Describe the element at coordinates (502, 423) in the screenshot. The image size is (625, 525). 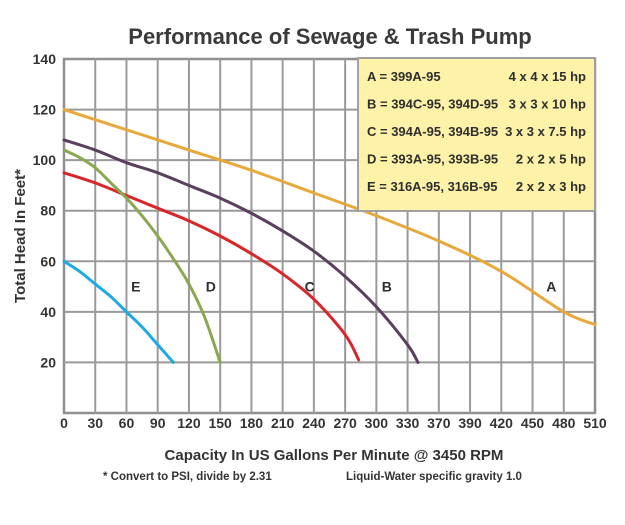
I see `x-tick-label: 420` at that location.